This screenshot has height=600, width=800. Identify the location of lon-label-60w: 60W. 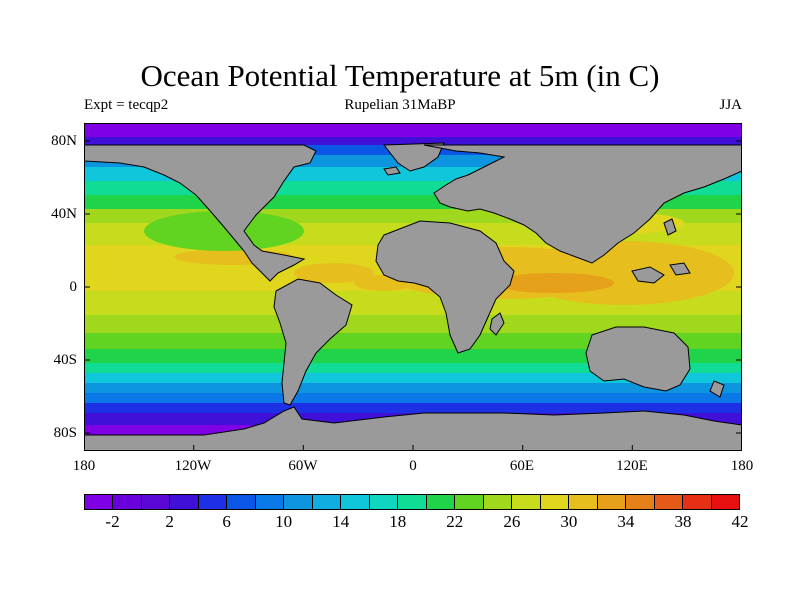
(303, 466).